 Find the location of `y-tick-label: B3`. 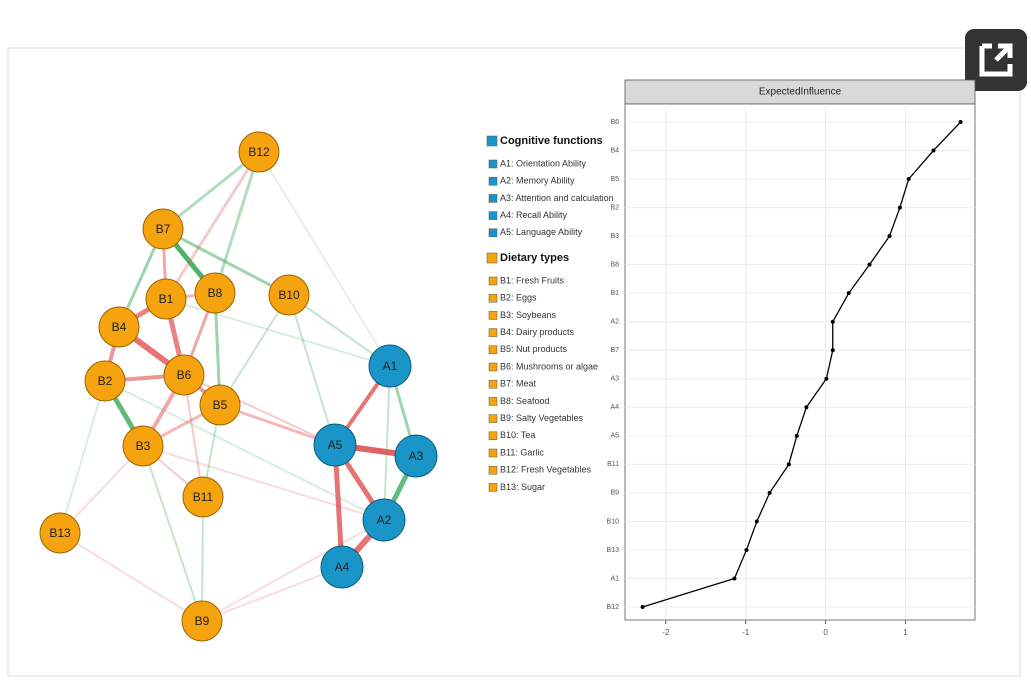

y-tick-label: B3 is located at coordinates (614, 236).